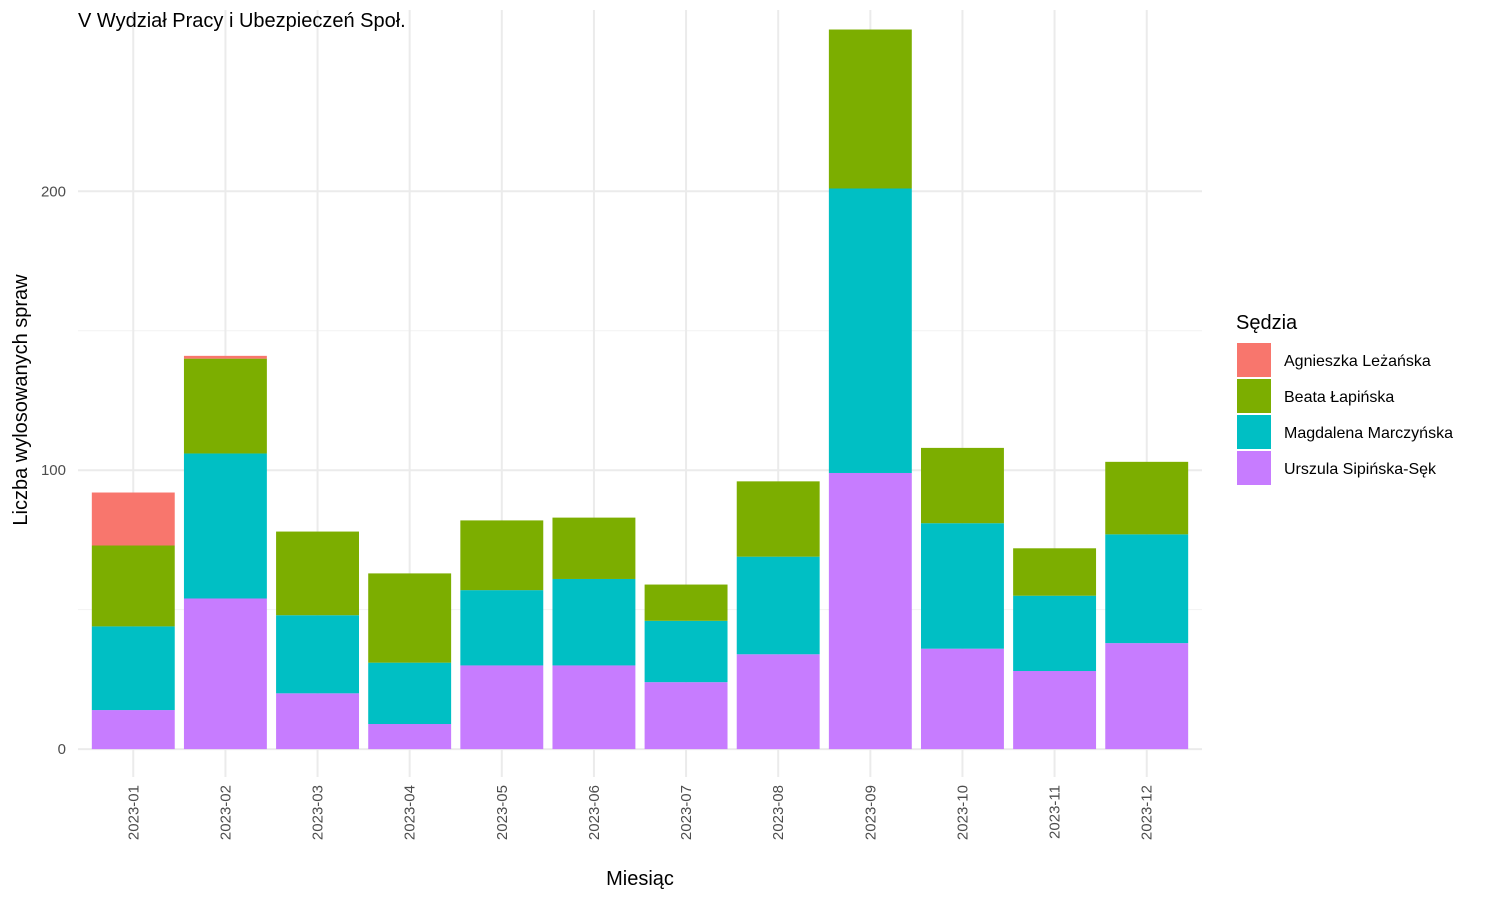 This screenshot has width=1500, height=900. I want to click on x-axis-title: Miesiąc, so click(640, 879).